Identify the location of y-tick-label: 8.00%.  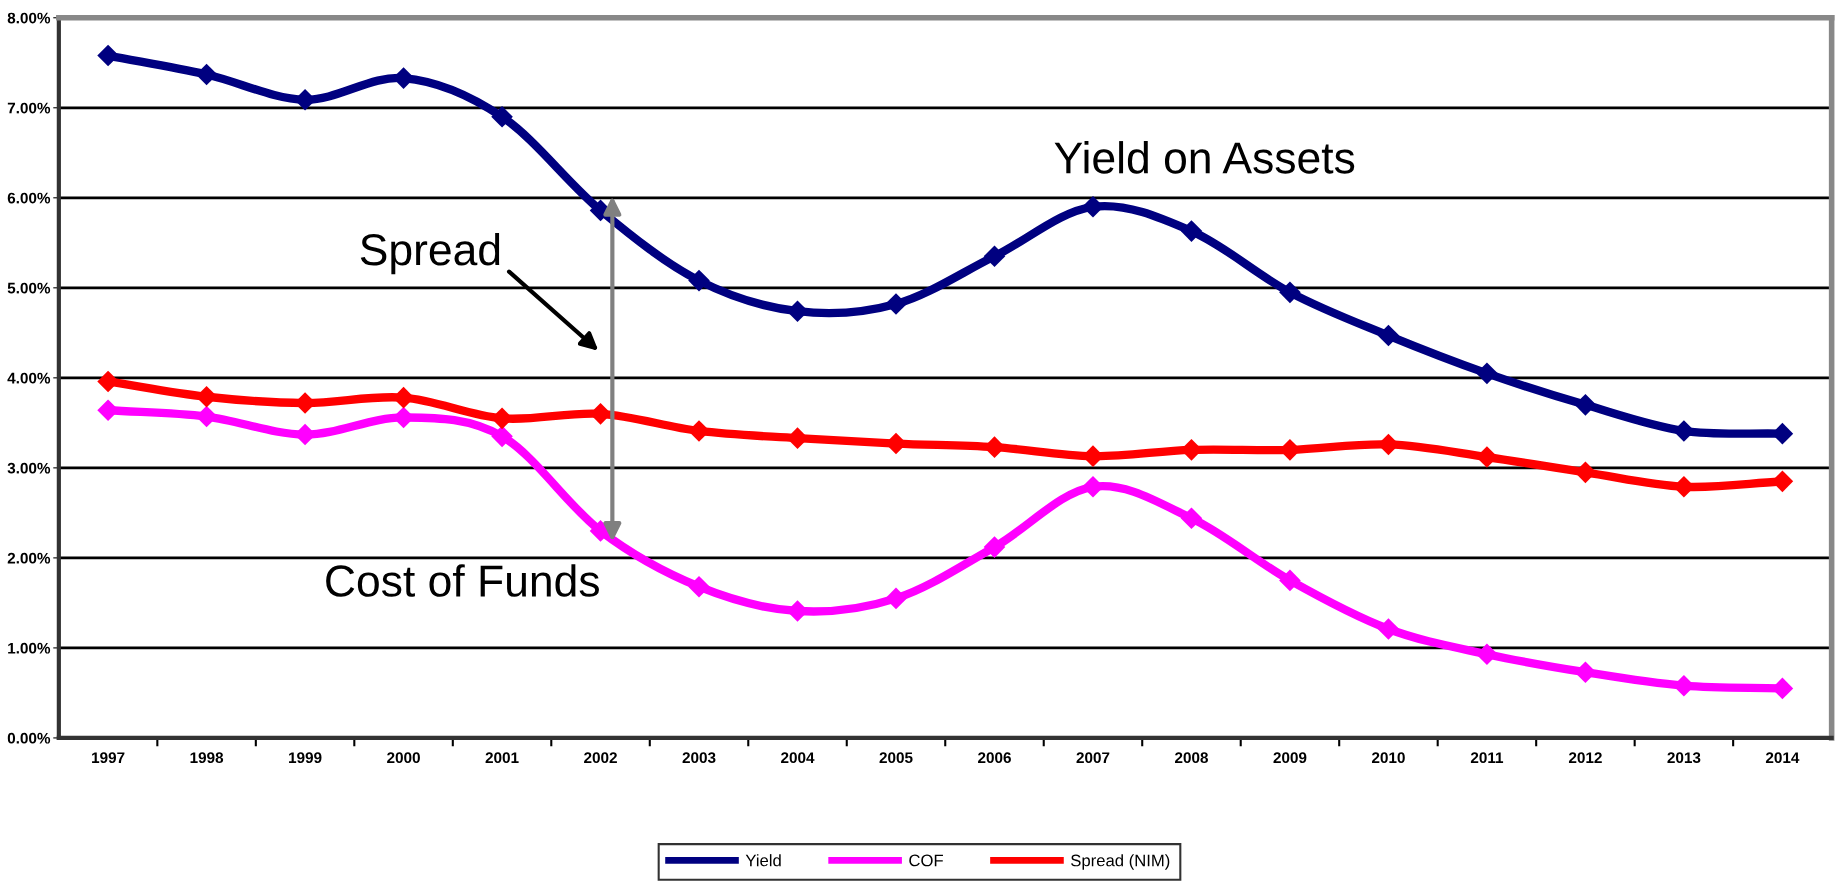
(29, 18).